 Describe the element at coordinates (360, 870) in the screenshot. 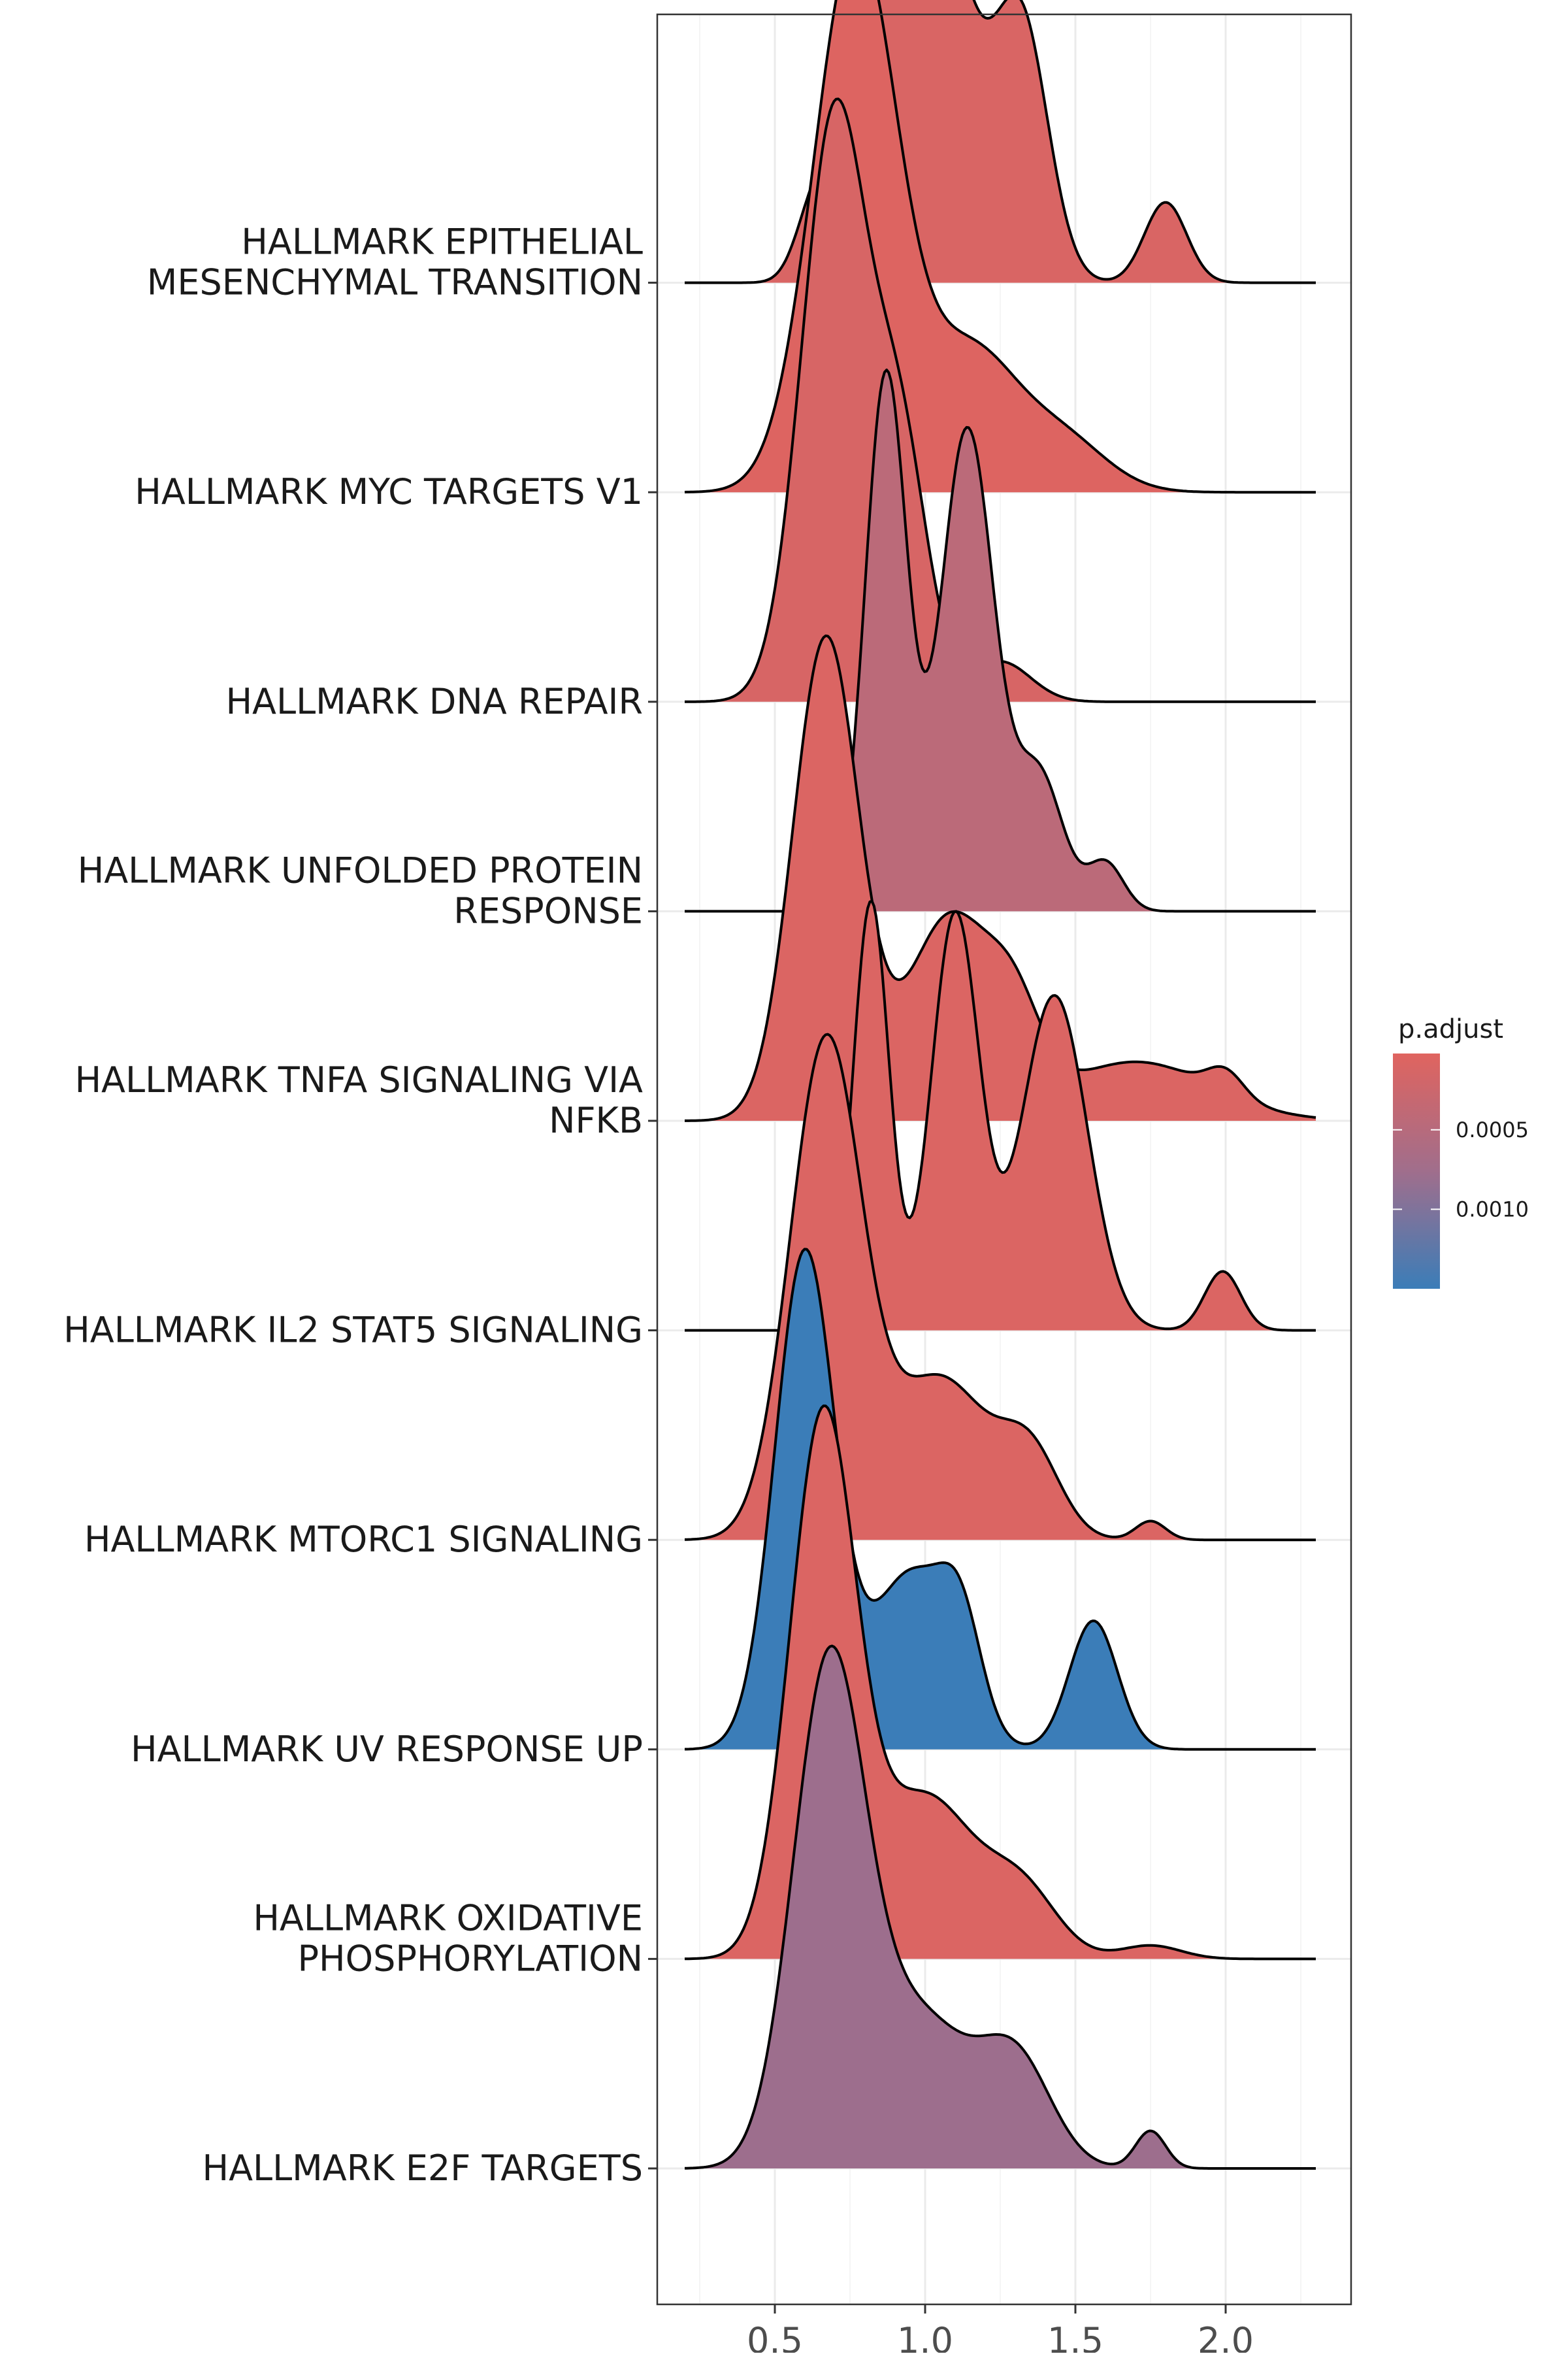

I see `y-tick-label: HALLMARK UNFOLDED PROTEIN` at that location.